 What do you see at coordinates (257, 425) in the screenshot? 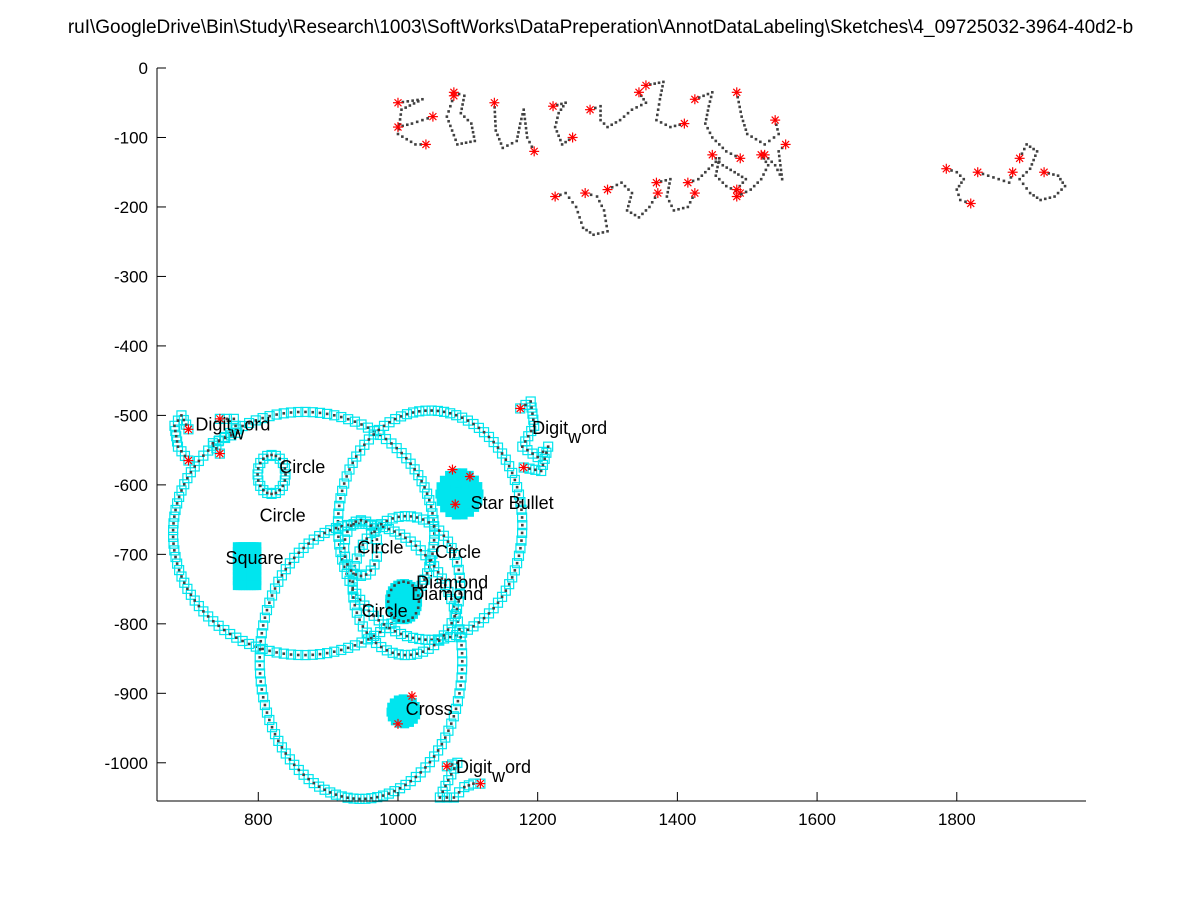
I see `annotation-label-rest: ord` at bounding box center [257, 425].